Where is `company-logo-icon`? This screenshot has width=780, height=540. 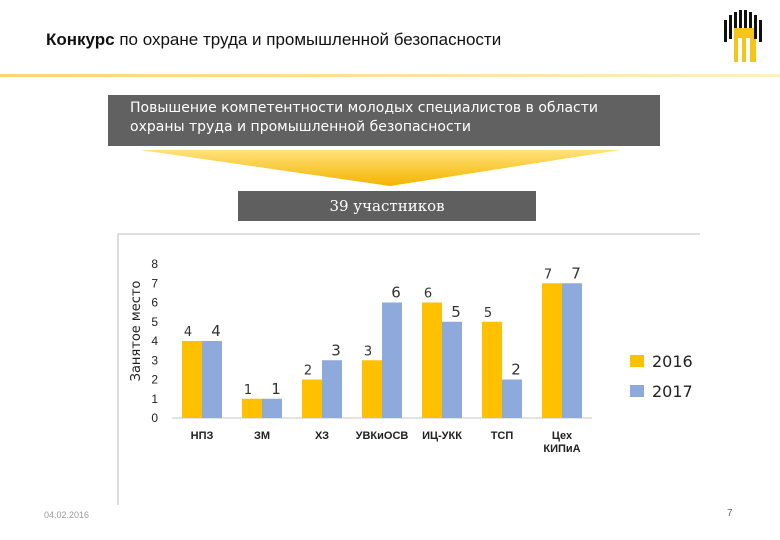 company-logo-icon is located at coordinates (743, 36).